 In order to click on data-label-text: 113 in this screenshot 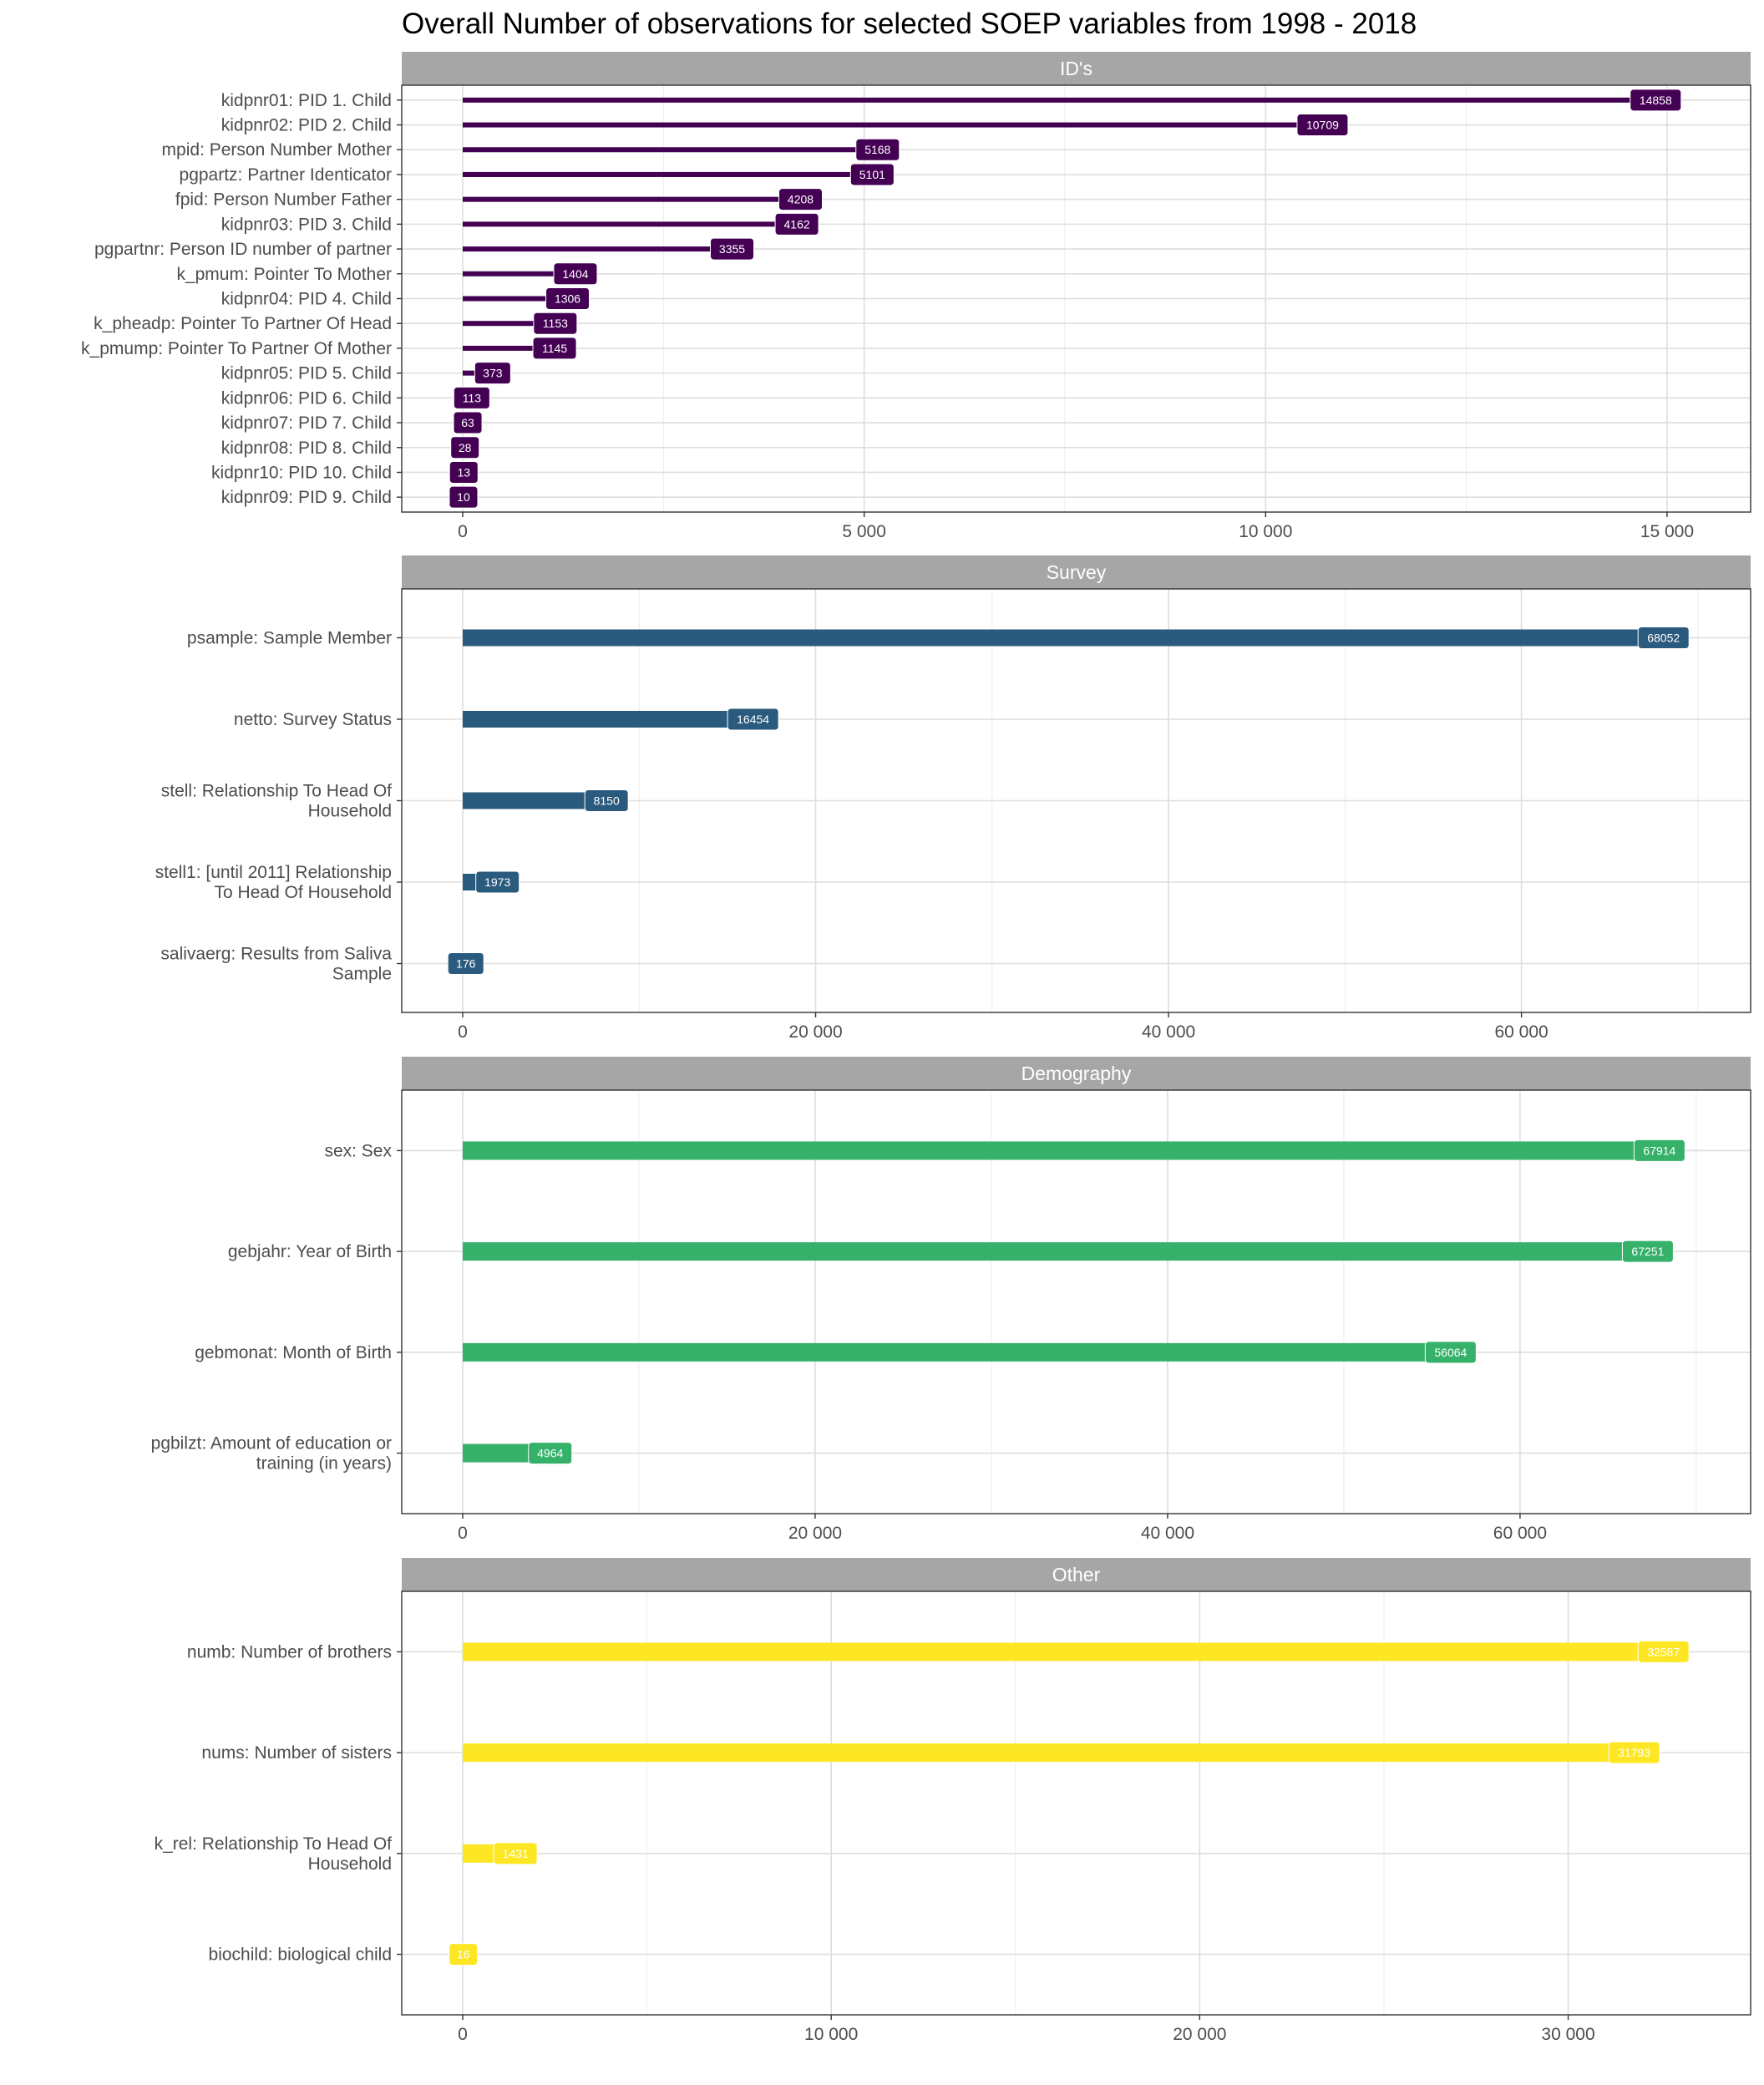, I will do `click(472, 397)`.